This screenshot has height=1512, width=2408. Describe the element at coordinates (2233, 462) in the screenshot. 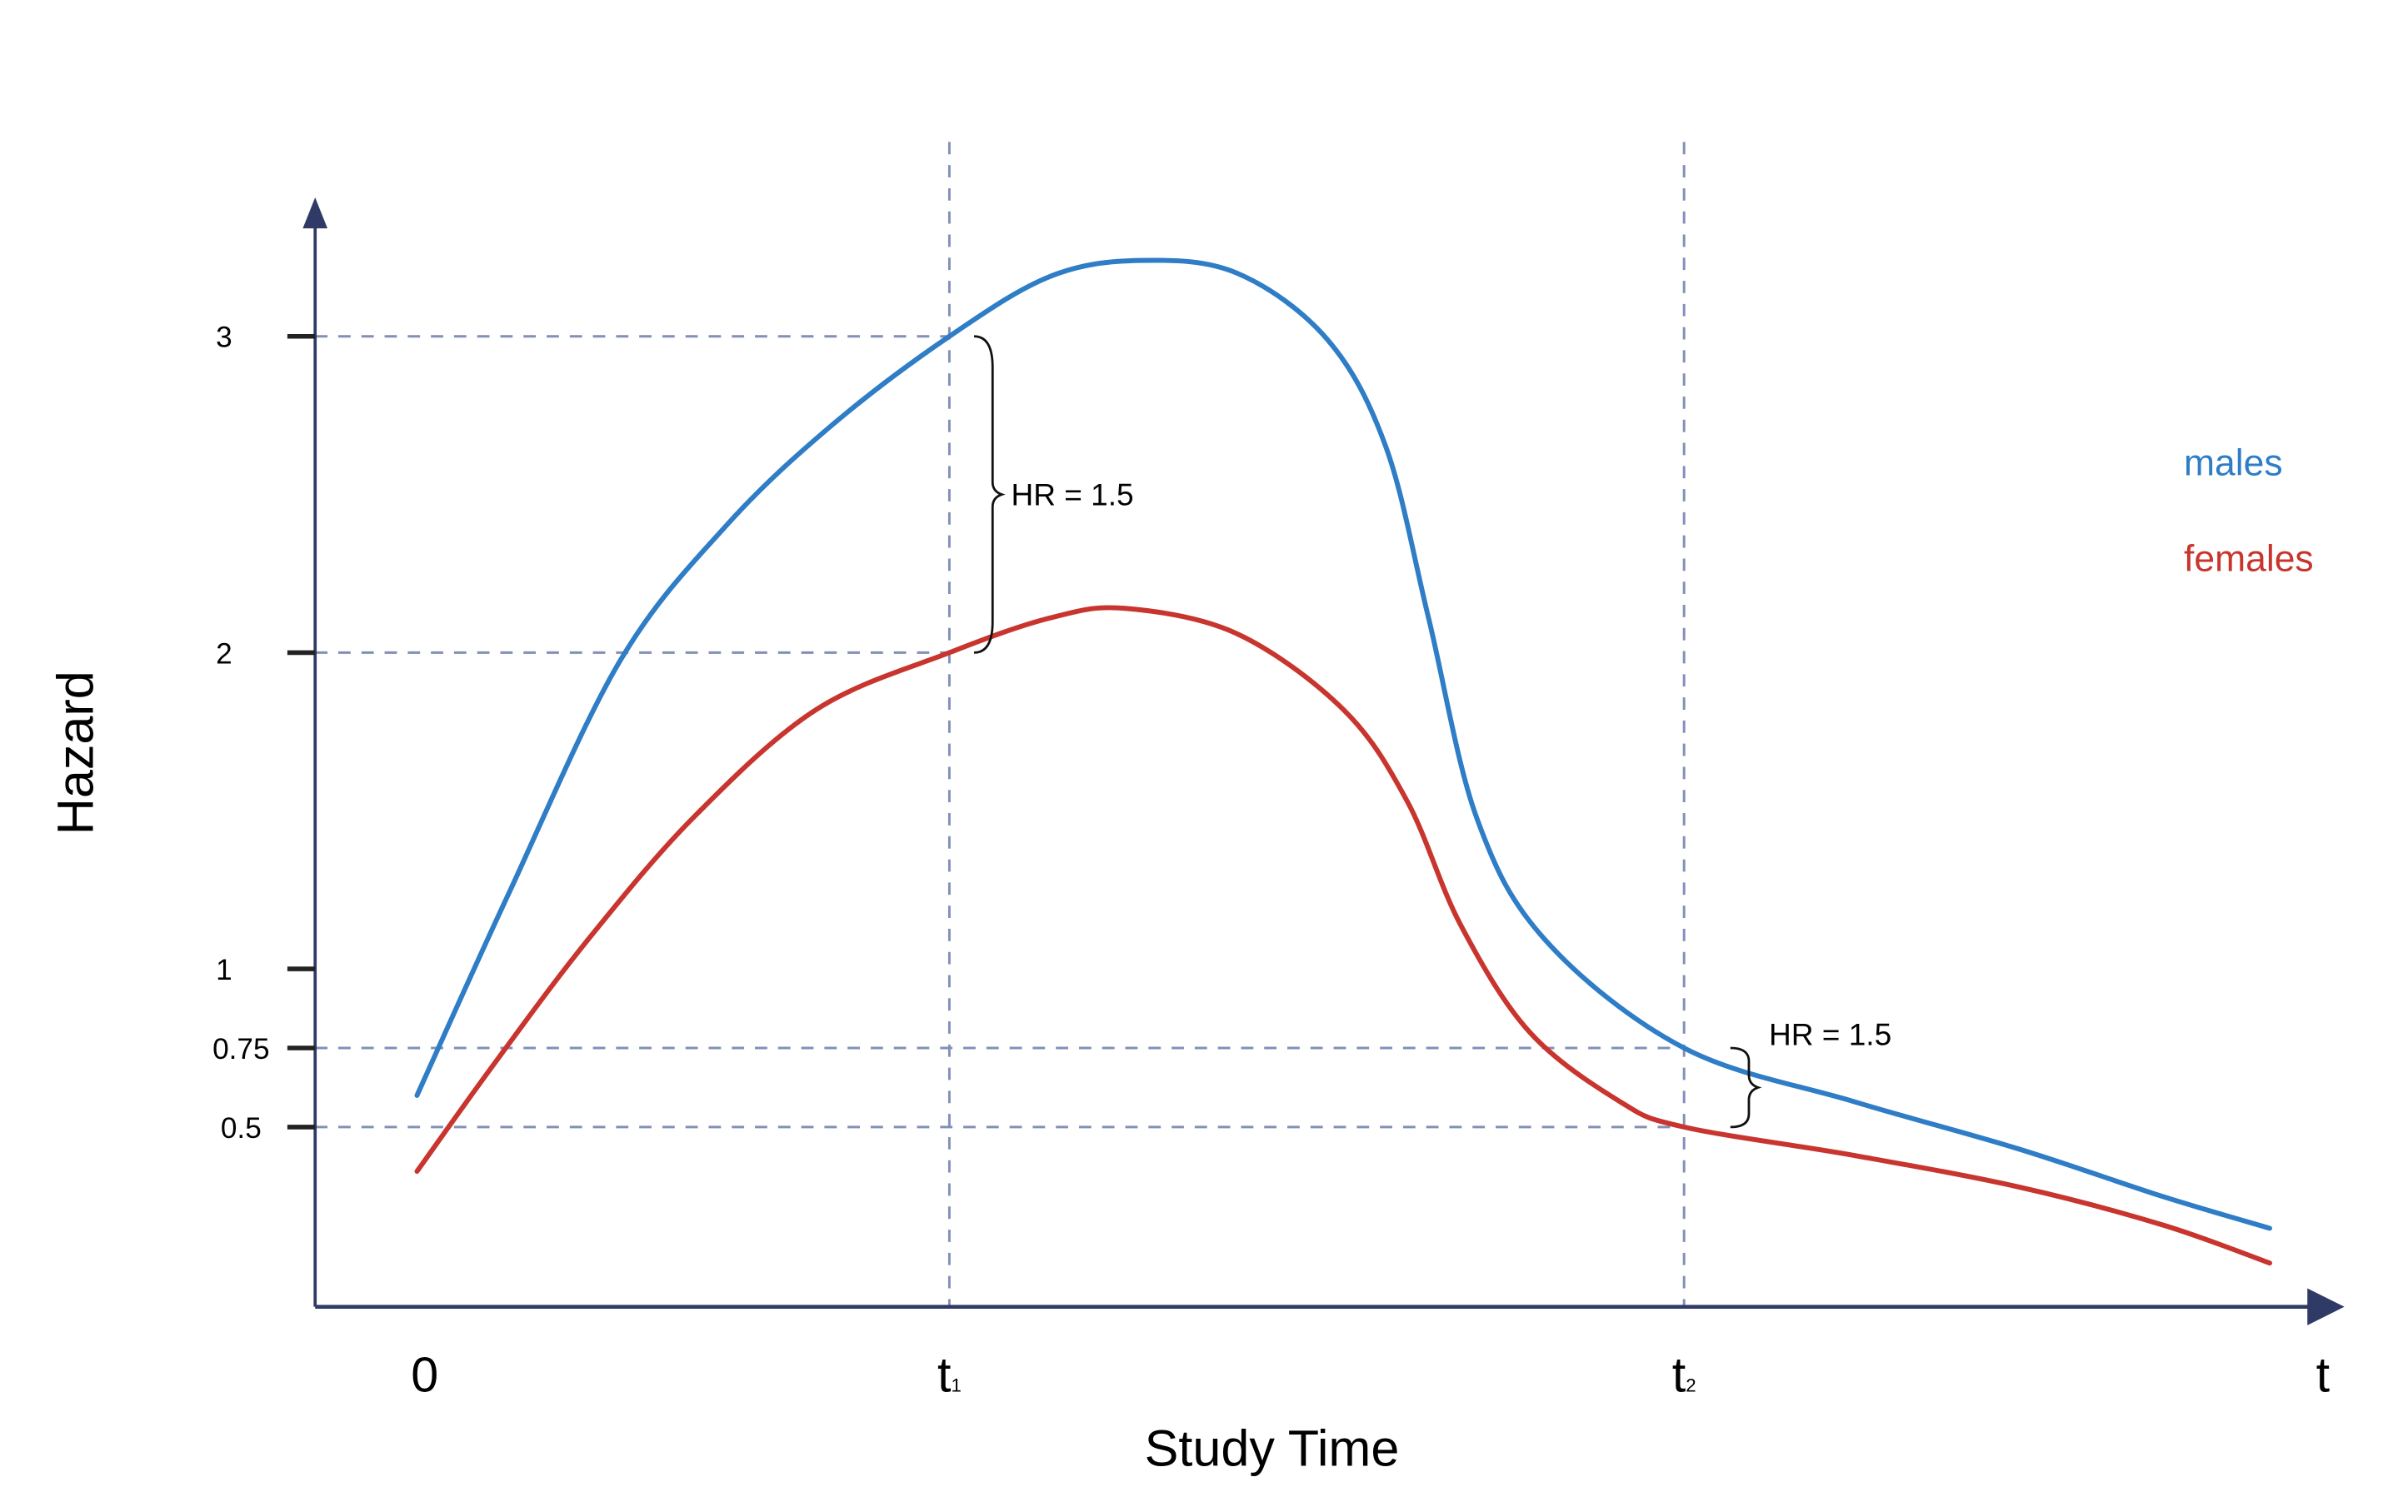

I see `legend-entry-males: males` at that location.